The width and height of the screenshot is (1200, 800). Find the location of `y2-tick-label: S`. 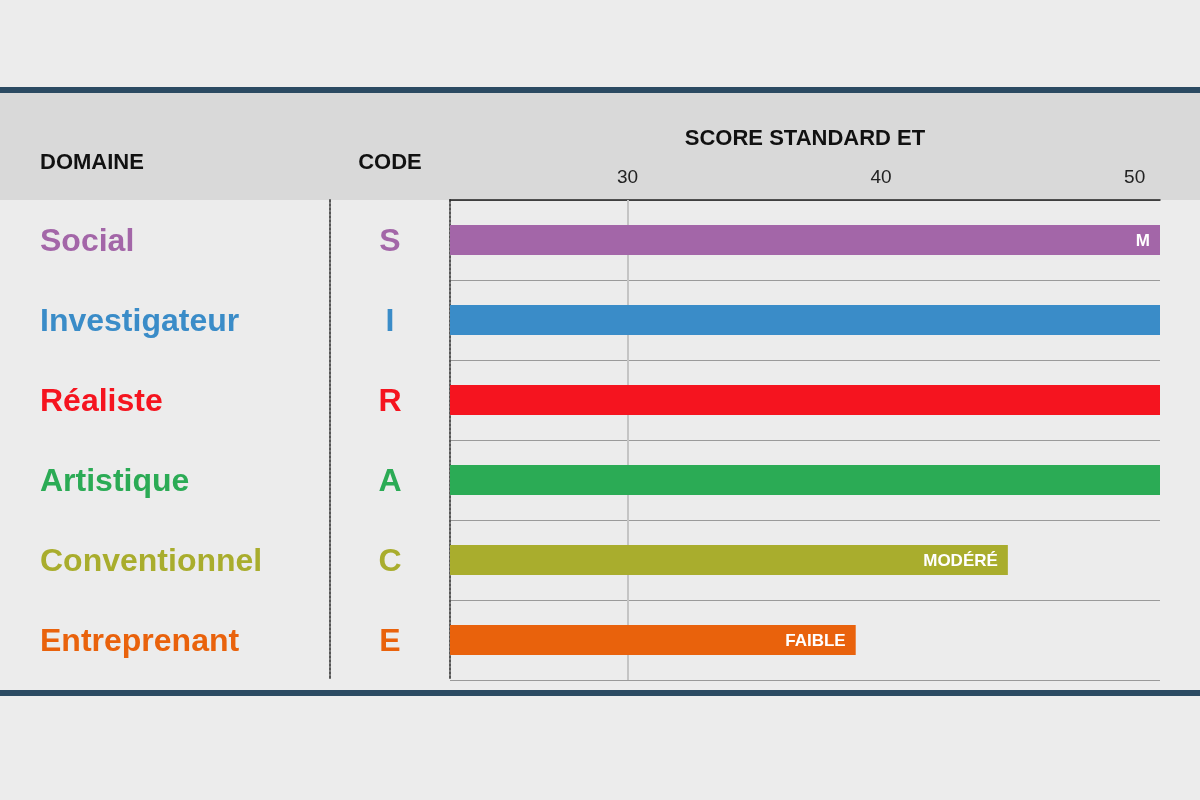

y2-tick-label: S is located at coordinates (390, 240).